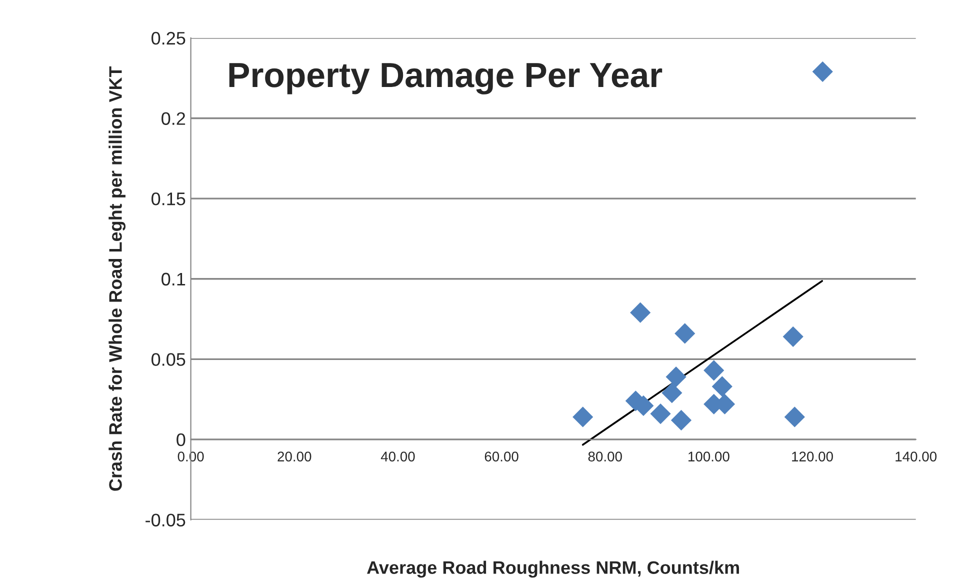 Image resolution: width=954 pixels, height=584 pixels. I want to click on y-tick-label: 0.25, so click(169, 38).